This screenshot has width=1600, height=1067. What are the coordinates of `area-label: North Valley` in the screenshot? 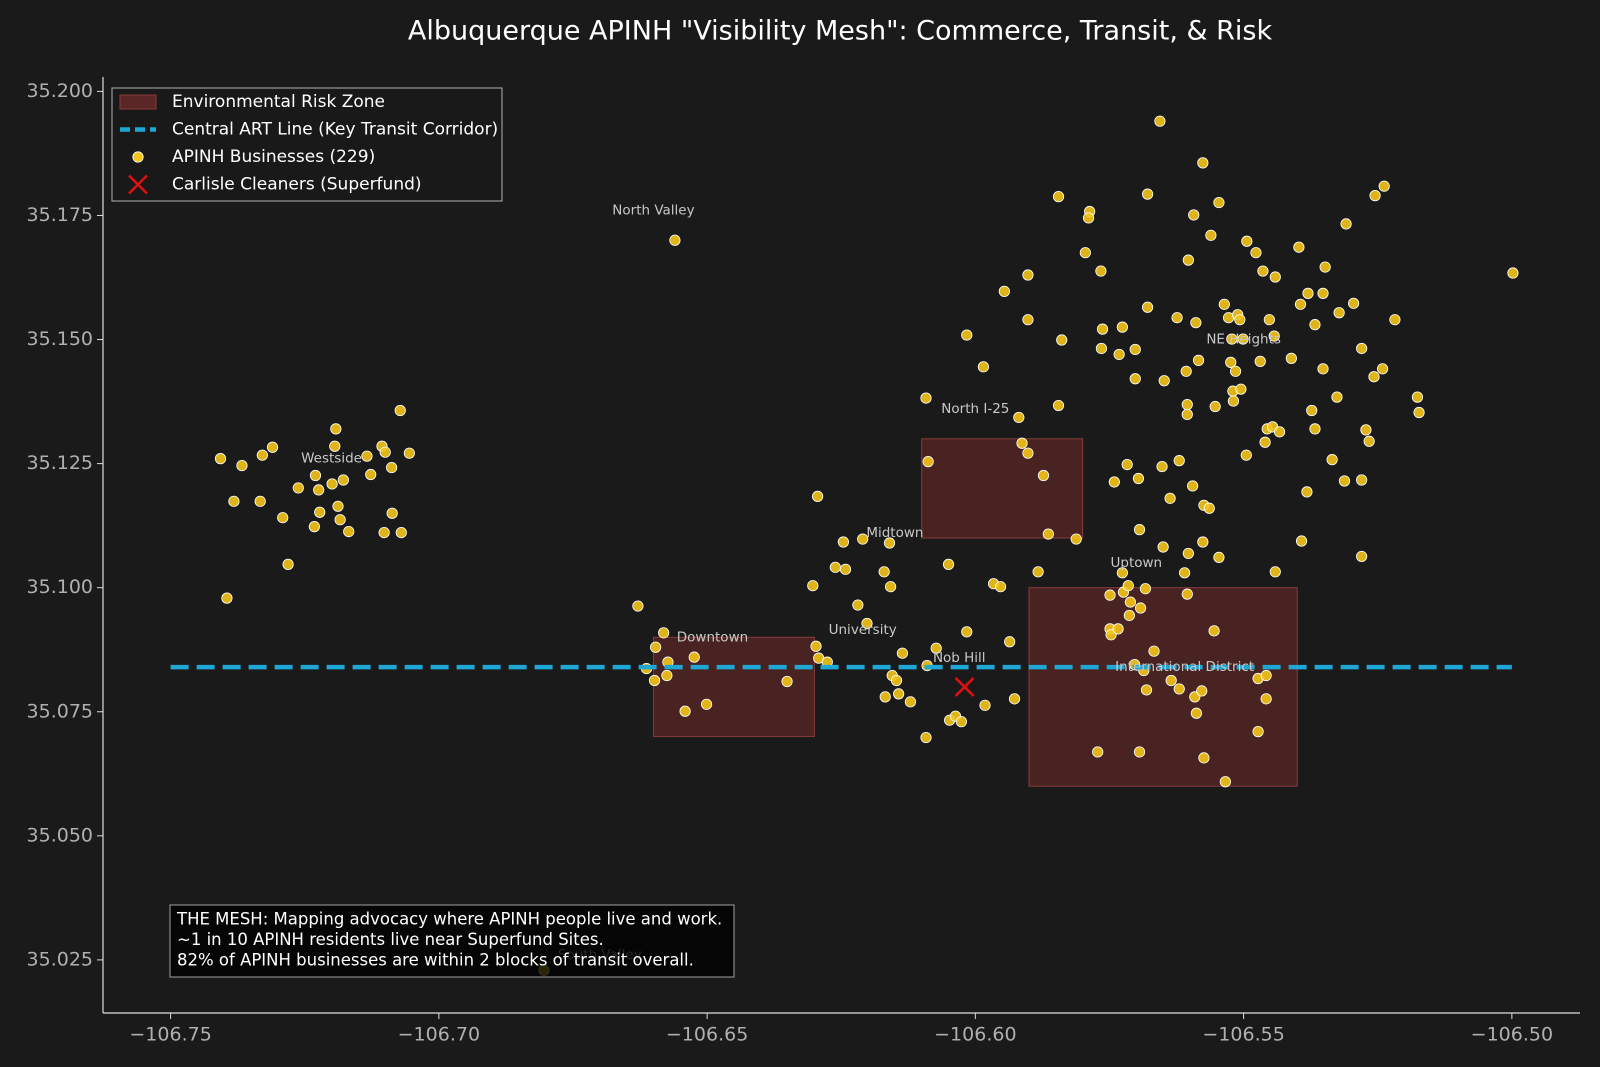 It's located at (653, 211).